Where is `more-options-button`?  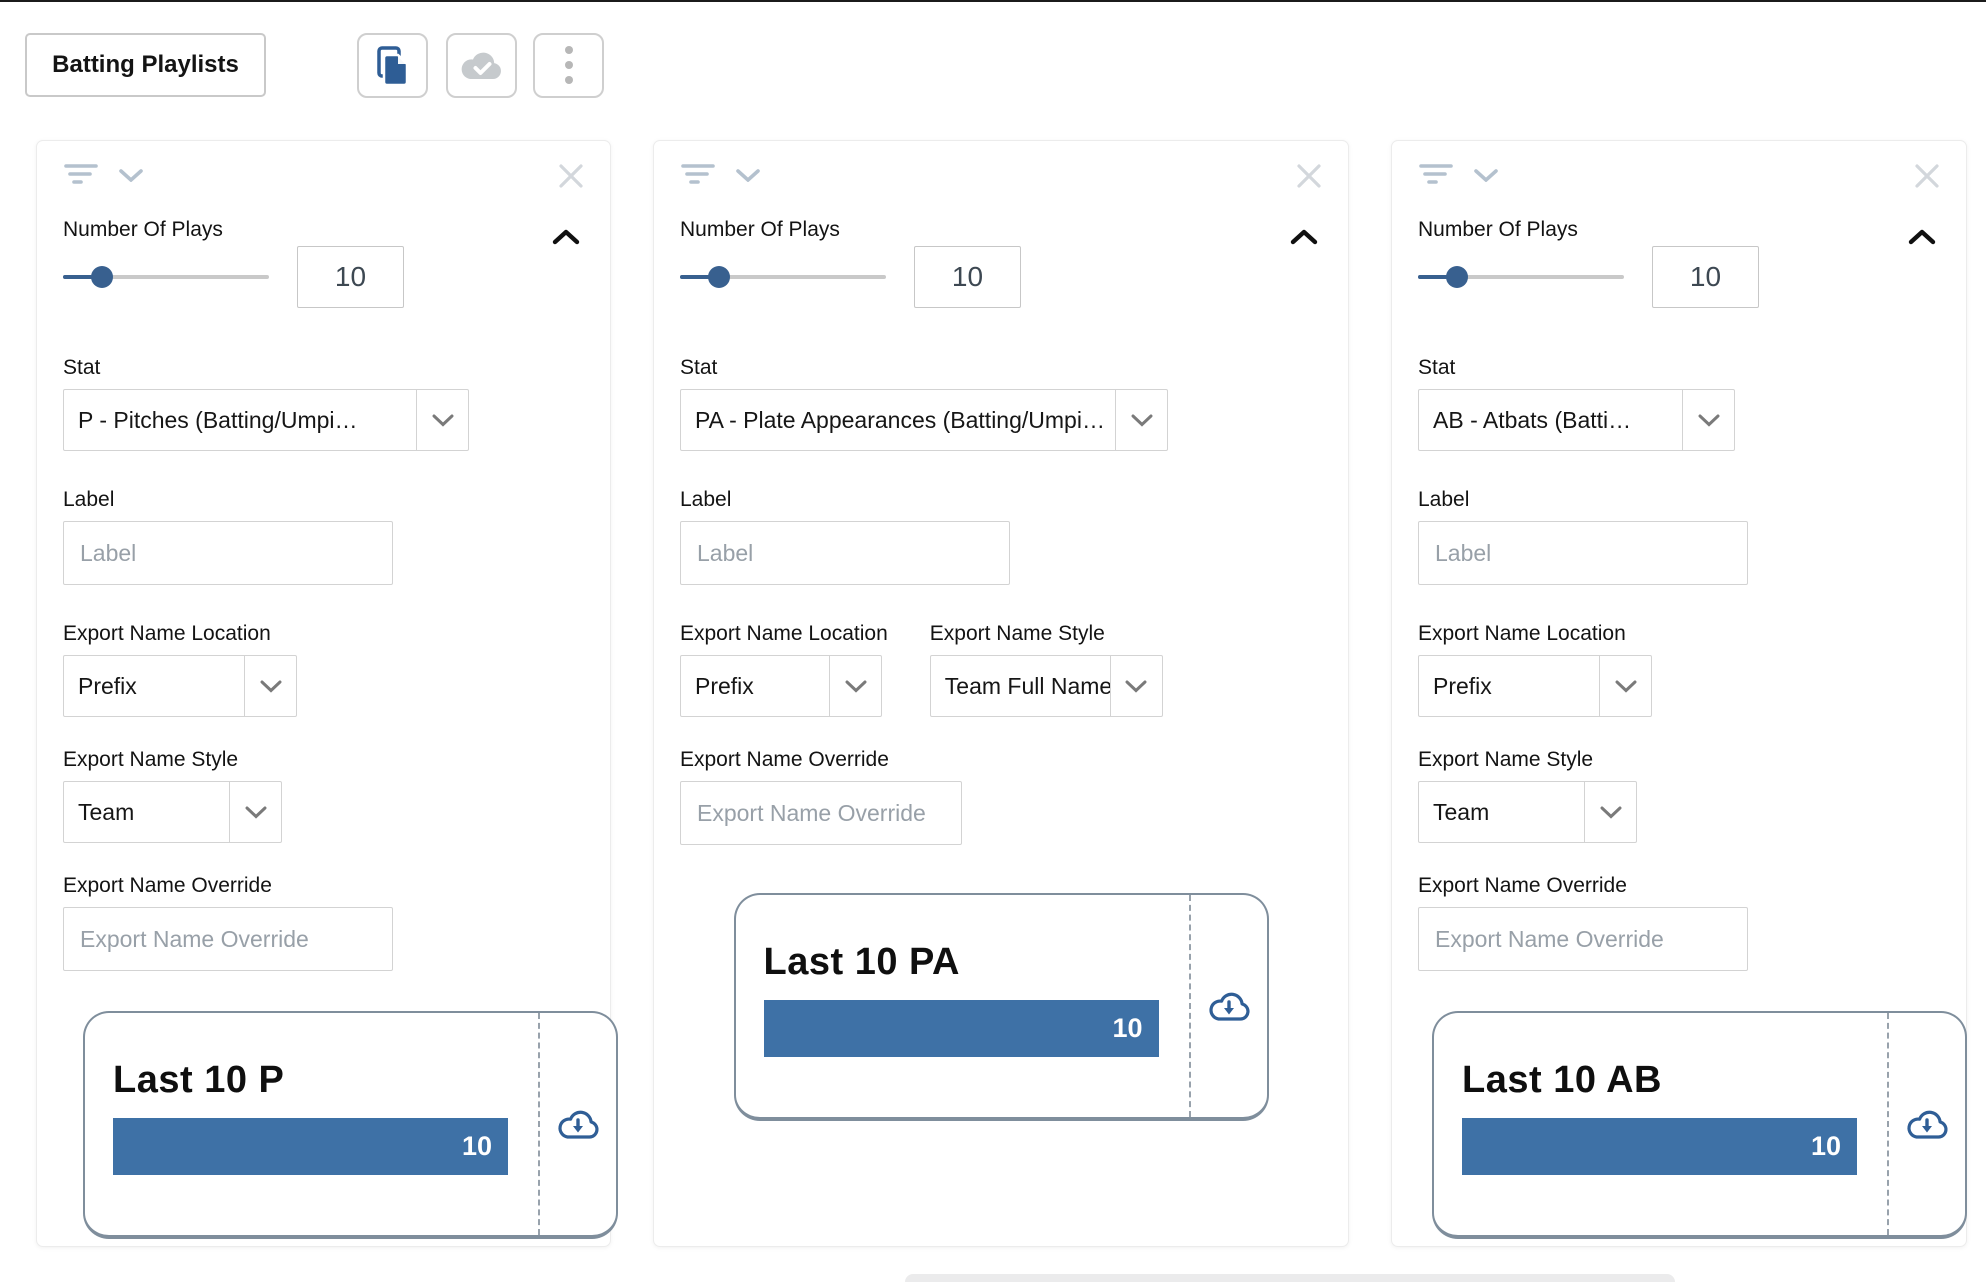
more-options-button is located at coordinates (568, 65).